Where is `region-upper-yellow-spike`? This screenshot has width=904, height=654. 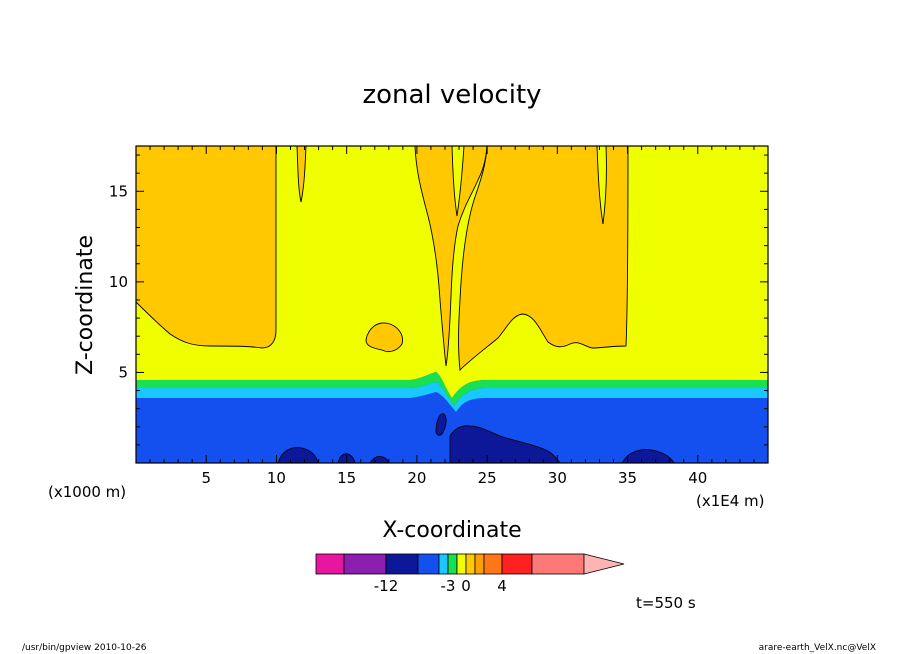 region-upper-yellow-spike is located at coordinates (458, 181).